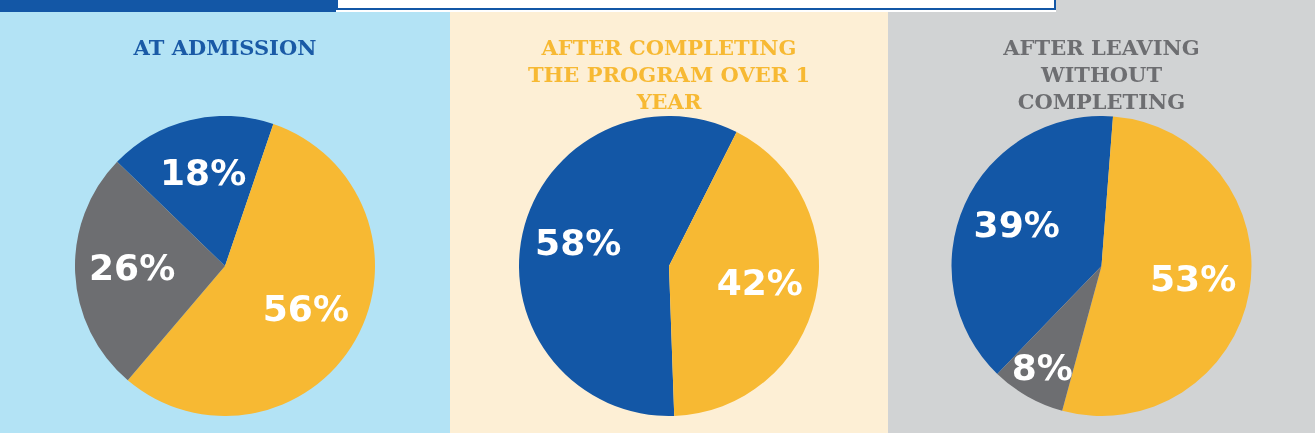 This screenshot has height=433, width=1315. What do you see at coordinates (669, 74) in the screenshot?
I see `chart-title: AFTER COMPLETING THE PROGRAM OVER 1 YEAR` at bounding box center [669, 74].